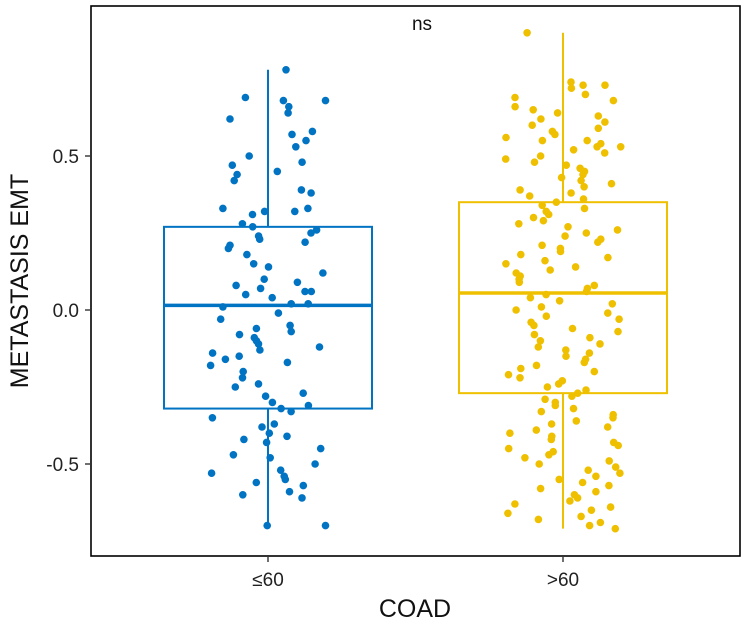 This screenshot has height=624, width=745. I want to click on y-axis-title: METASTASIS EMT, so click(20, 281).